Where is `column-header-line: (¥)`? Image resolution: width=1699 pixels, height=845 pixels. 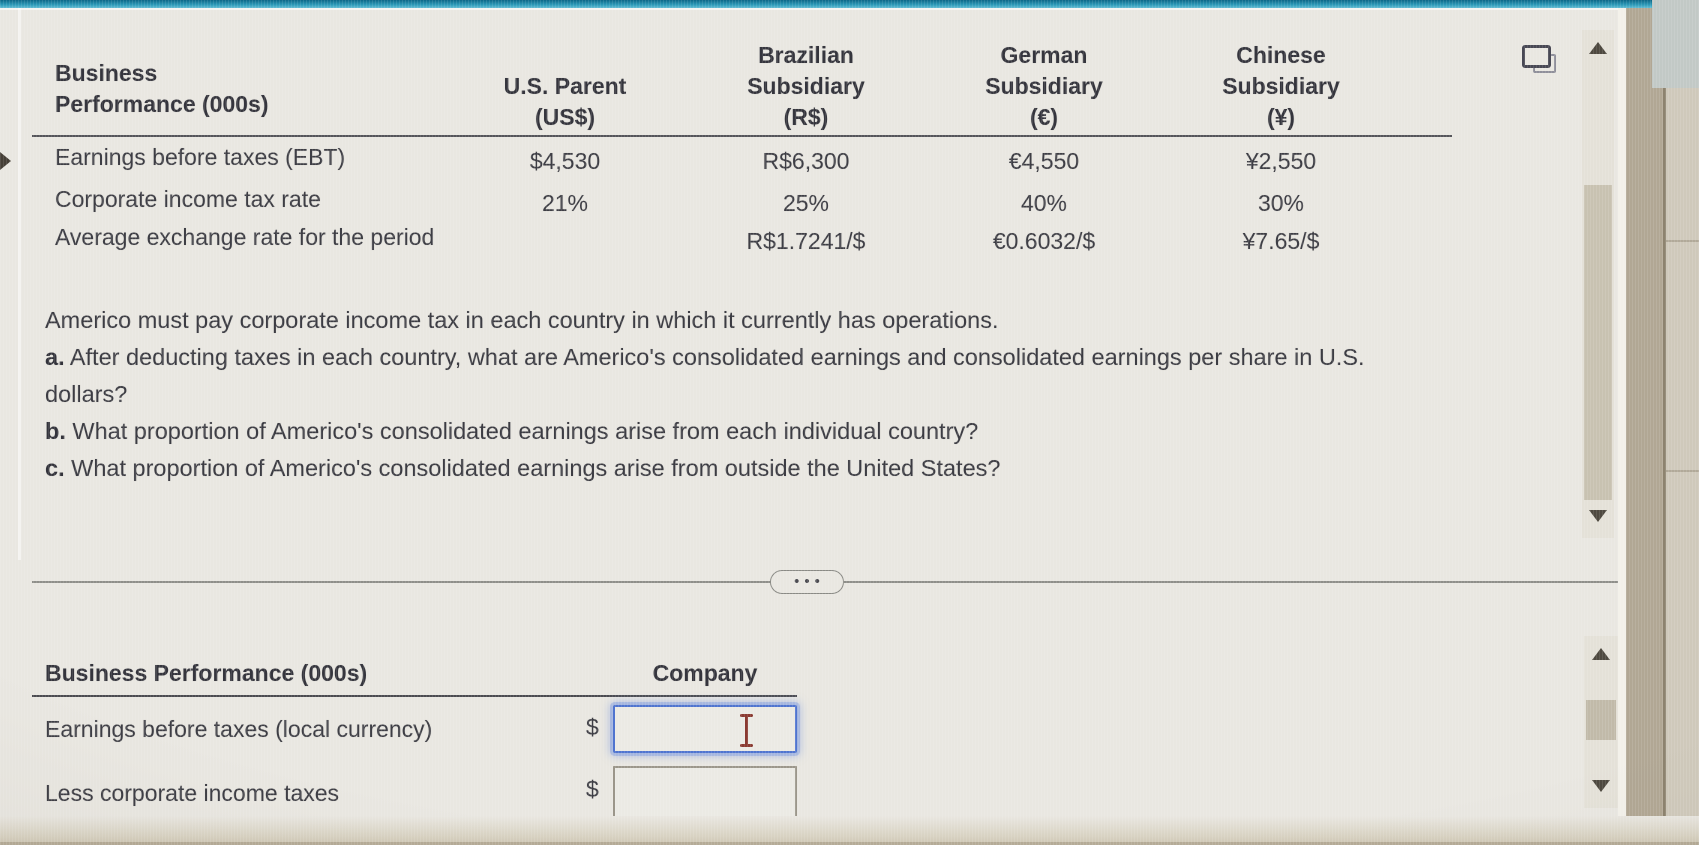
column-header-line: (¥) is located at coordinates (1281, 117).